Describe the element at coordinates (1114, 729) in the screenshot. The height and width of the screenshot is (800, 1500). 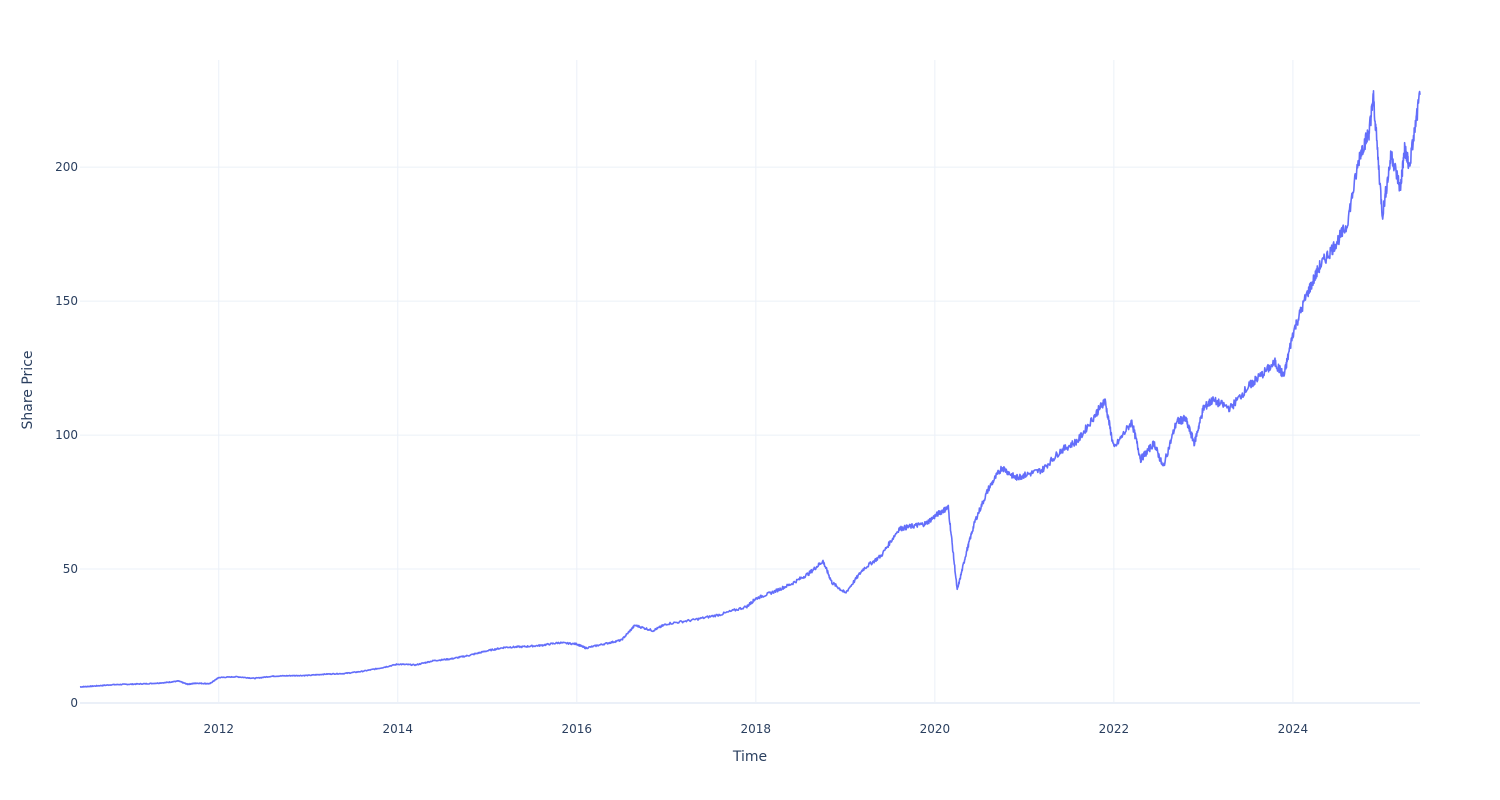
I see `x-tick-label: 2022` at that location.